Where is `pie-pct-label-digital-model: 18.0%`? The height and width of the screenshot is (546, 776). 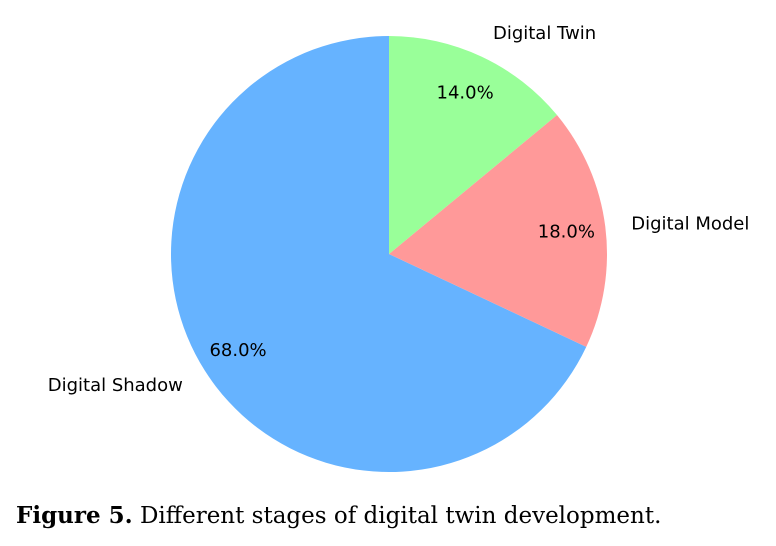
pie-pct-label-digital-model: 18.0% is located at coordinates (566, 232).